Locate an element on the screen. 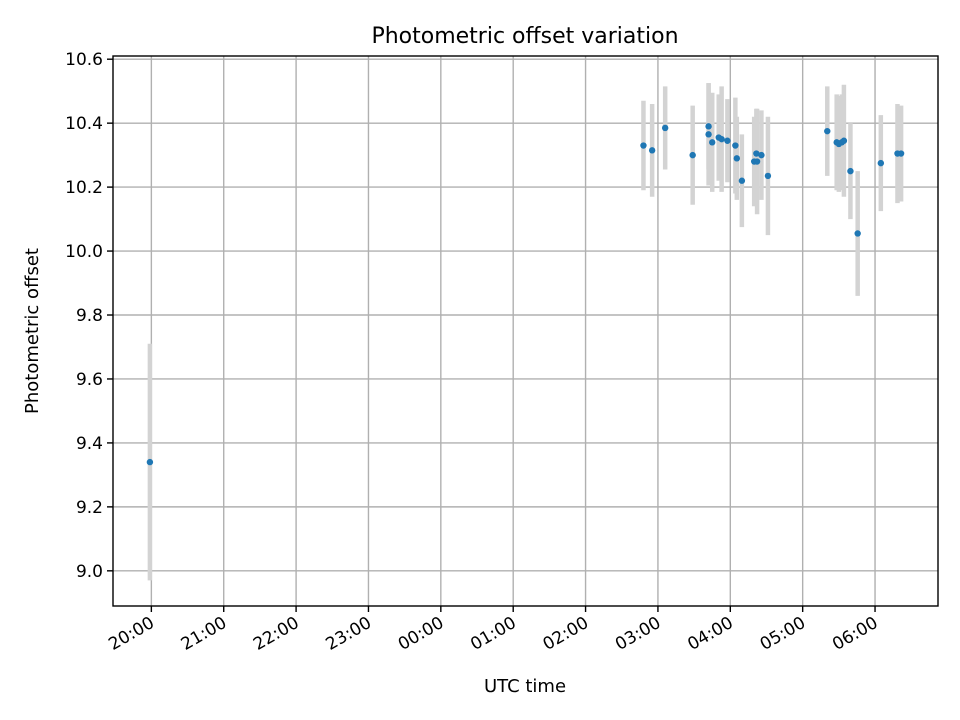 The image size is (960, 720). x-tick-label: 06:00 is located at coordinates (855, 634).